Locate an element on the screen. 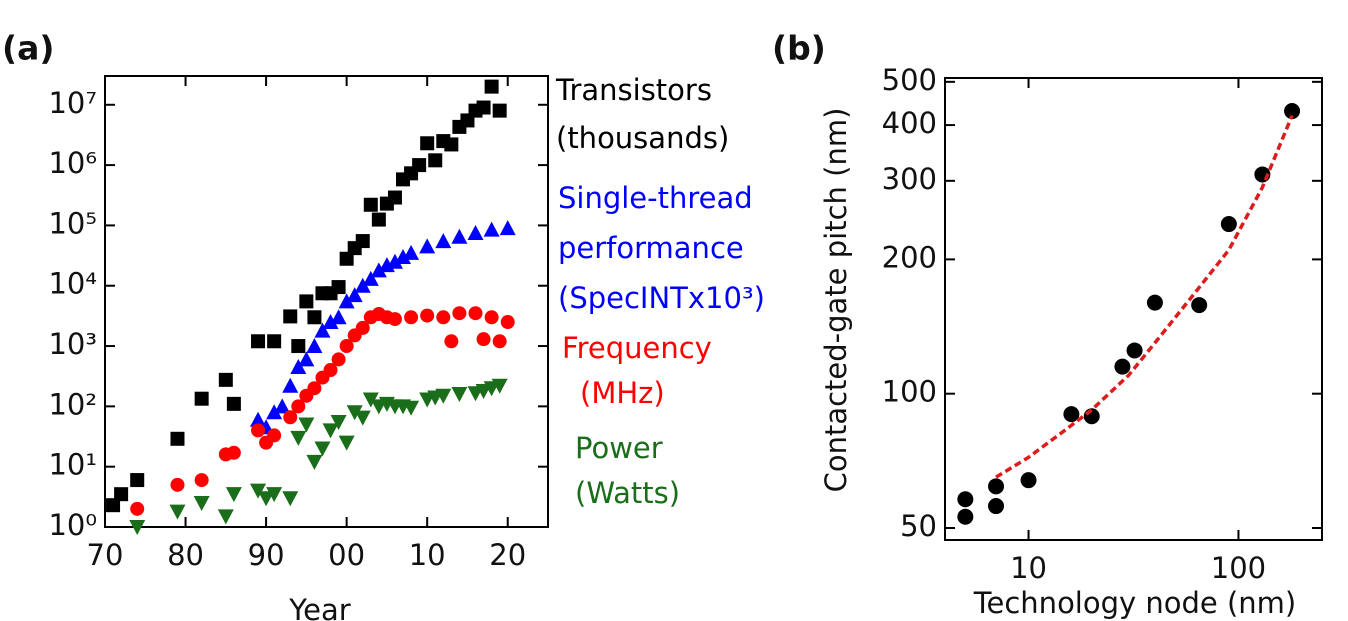 Image resolution: width=1348 pixels, height=621 pixels. y-tick-label: 10⁷ is located at coordinates (72, 103).